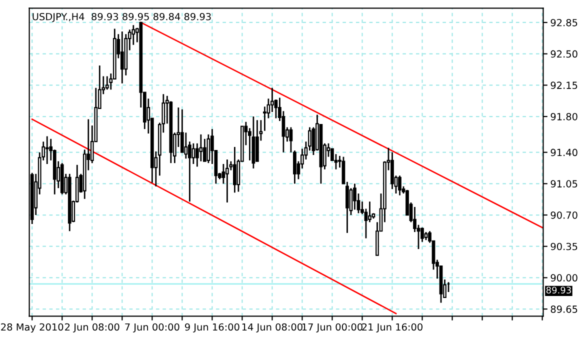 Image resolution: width=586 pixels, height=340 pixels. Describe the element at coordinates (564, 278) in the screenshot. I see `y-tick-label: 90.00` at that location.